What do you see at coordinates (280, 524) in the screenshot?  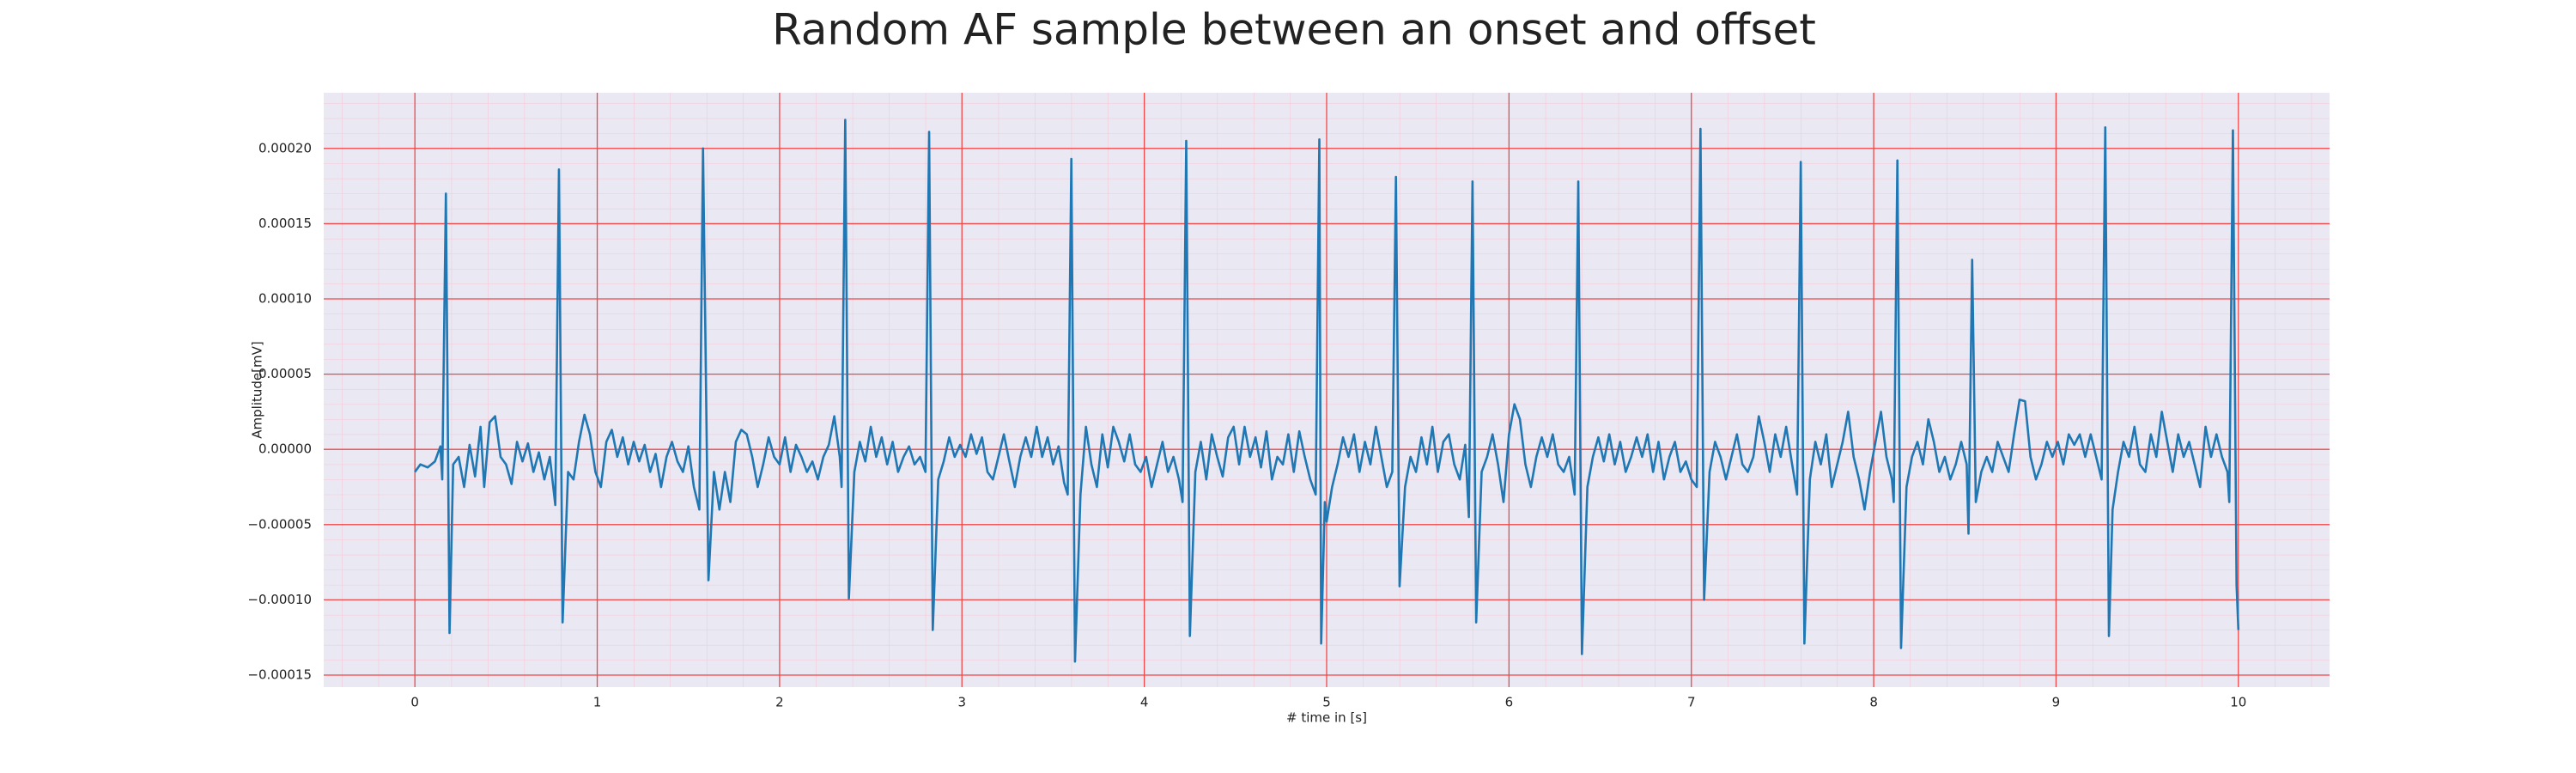 I see `y-tick-label: −0.00005` at bounding box center [280, 524].